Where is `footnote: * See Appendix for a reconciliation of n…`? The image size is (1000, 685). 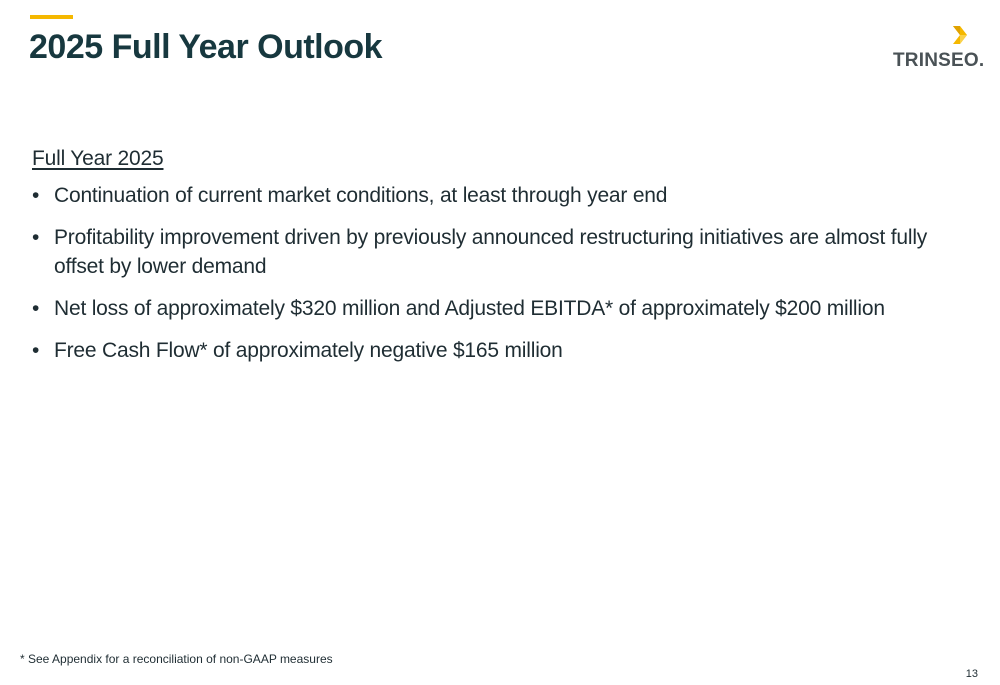
footnote: * See Appendix for a reconciliation of n… is located at coordinates (176, 659).